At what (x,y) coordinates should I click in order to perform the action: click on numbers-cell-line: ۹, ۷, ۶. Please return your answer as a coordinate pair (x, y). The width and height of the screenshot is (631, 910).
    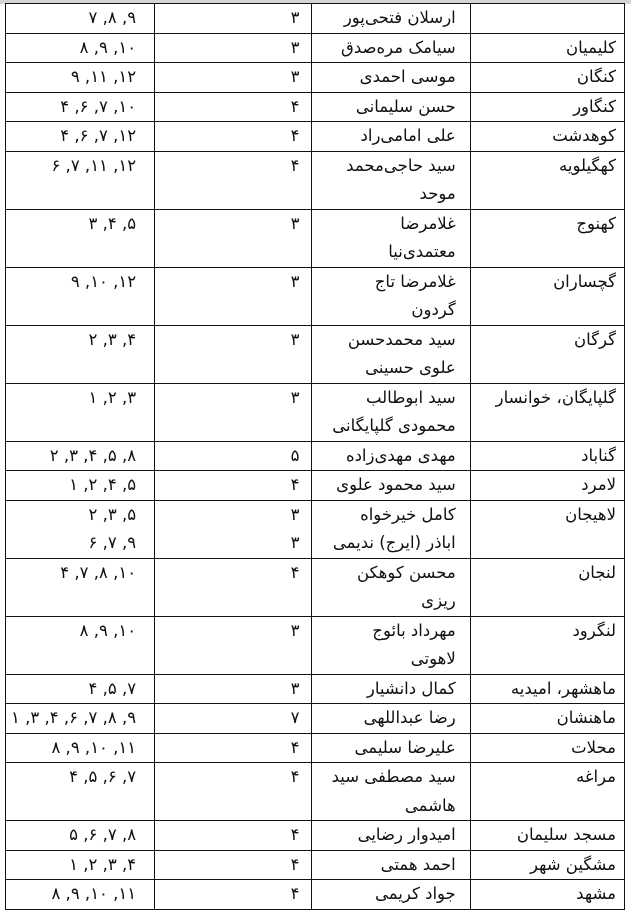
    Looking at the image, I should click on (112, 542).